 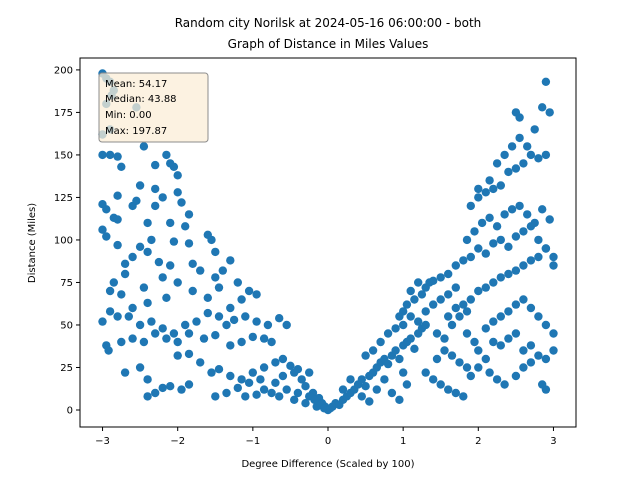 I want to click on x-tick-label: 1, so click(x=403, y=441).